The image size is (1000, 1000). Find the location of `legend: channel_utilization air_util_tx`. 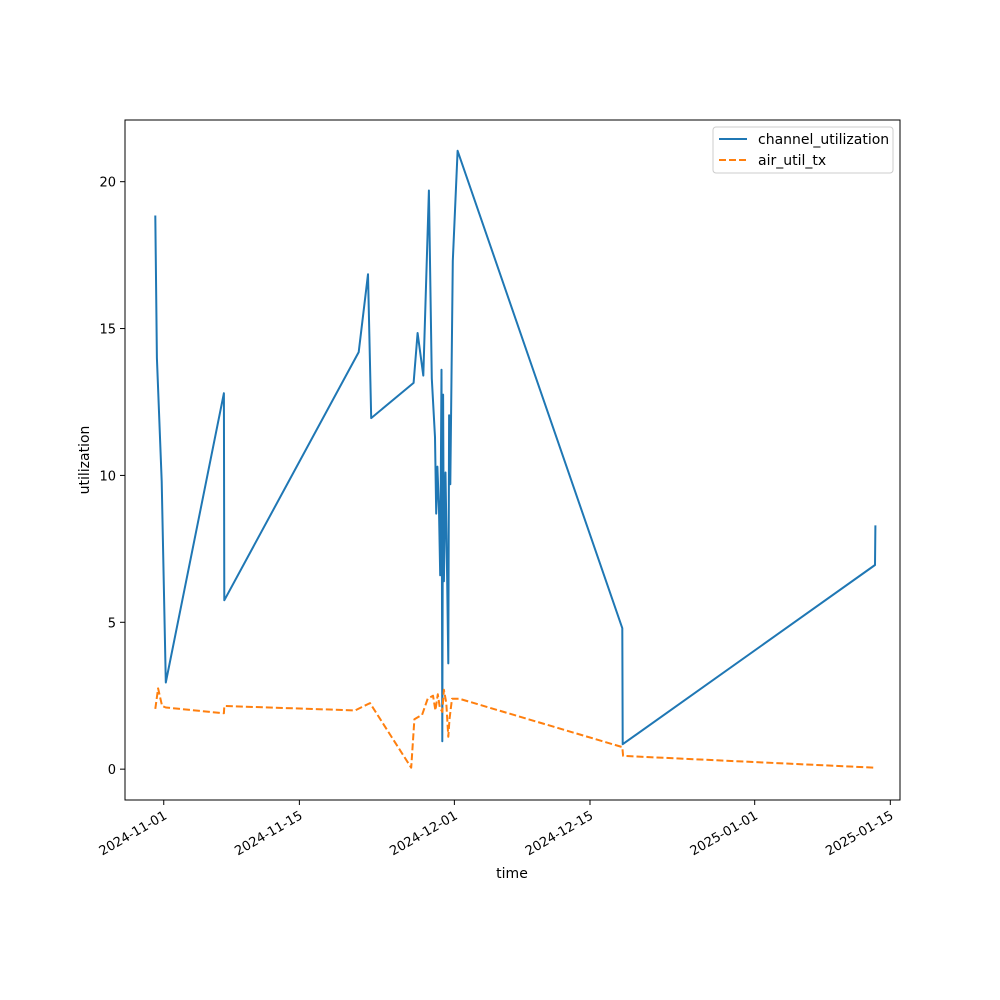

legend: channel_utilization air_util_tx is located at coordinates (803, 150).